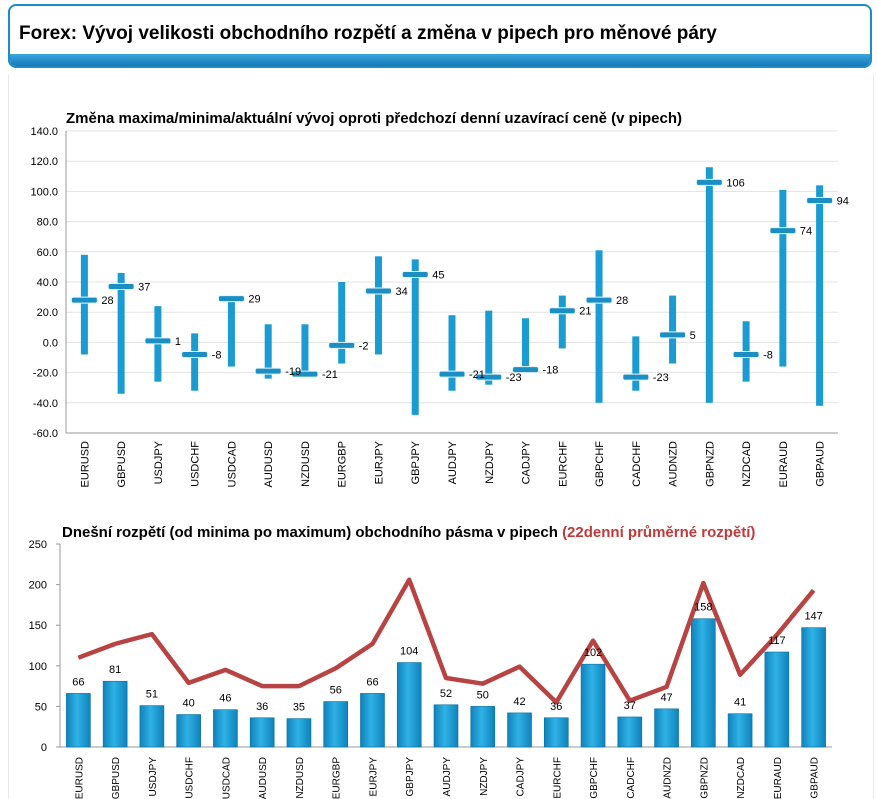 This screenshot has height=799, width=877. Describe the element at coordinates (741, 778) in the screenshot. I see `x-tick-label: NZDCAD` at that location.